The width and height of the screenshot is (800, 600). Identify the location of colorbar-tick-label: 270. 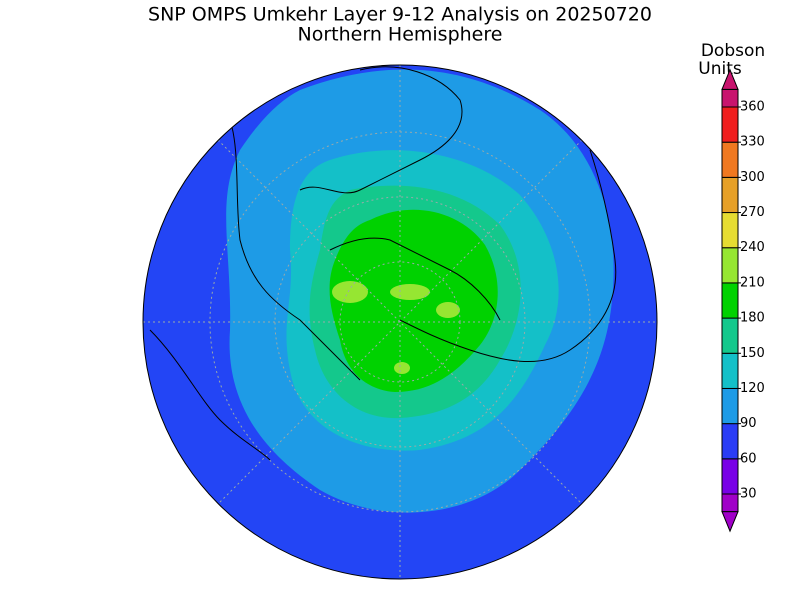
(752, 212).